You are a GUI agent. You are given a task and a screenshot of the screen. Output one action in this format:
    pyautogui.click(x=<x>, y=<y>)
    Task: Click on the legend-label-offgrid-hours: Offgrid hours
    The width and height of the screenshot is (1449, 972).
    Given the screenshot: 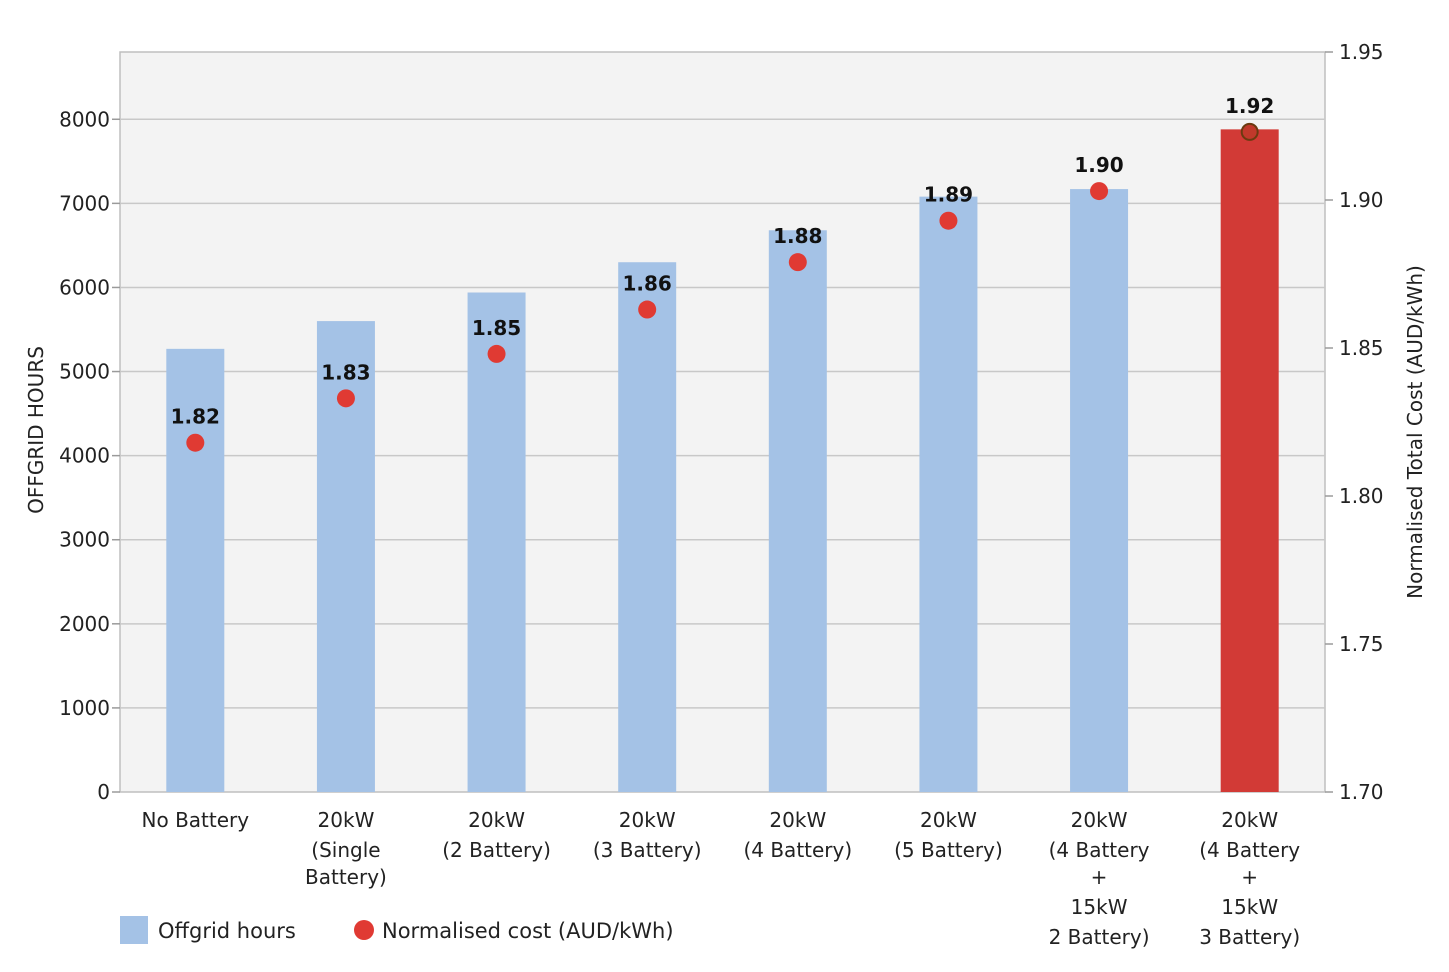 What is the action you would take?
    pyautogui.click(x=227, y=931)
    